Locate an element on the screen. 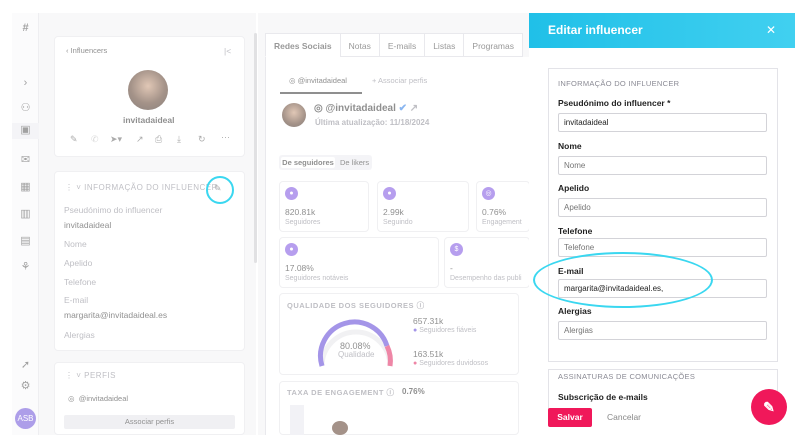  telefone-label: Telefone is located at coordinates (575, 231).